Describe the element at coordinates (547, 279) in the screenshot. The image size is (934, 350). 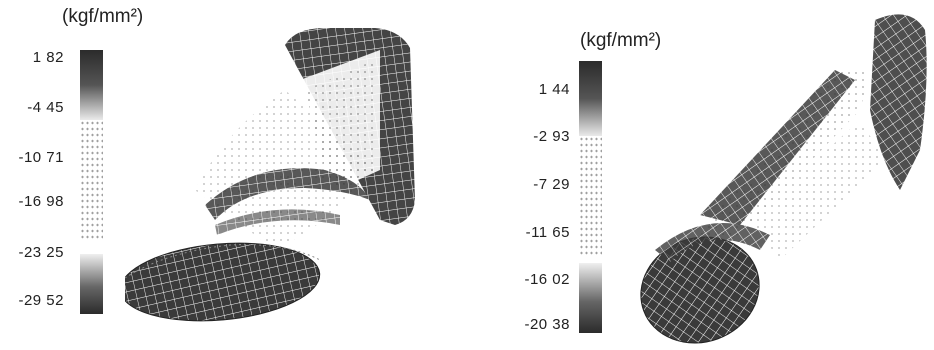
I see `tick-label: -16 02` at that location.